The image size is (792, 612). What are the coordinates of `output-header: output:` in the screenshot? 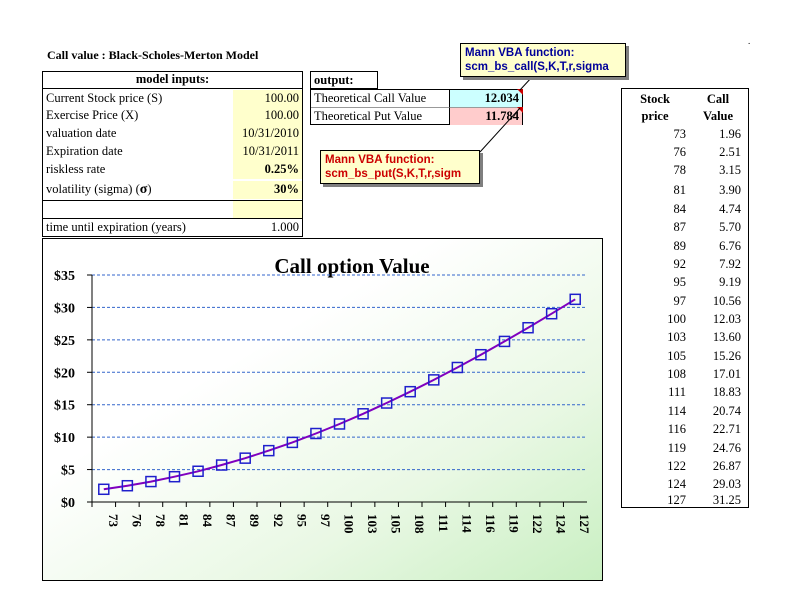 It's located at (344, 80).